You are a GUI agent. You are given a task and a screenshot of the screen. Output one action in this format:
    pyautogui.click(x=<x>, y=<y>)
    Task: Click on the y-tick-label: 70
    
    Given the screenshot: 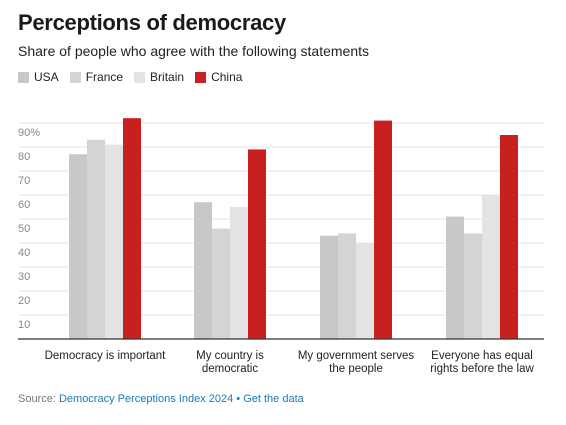 What is the action you would take?
    pyautogui.click(x=24, y=181)
    